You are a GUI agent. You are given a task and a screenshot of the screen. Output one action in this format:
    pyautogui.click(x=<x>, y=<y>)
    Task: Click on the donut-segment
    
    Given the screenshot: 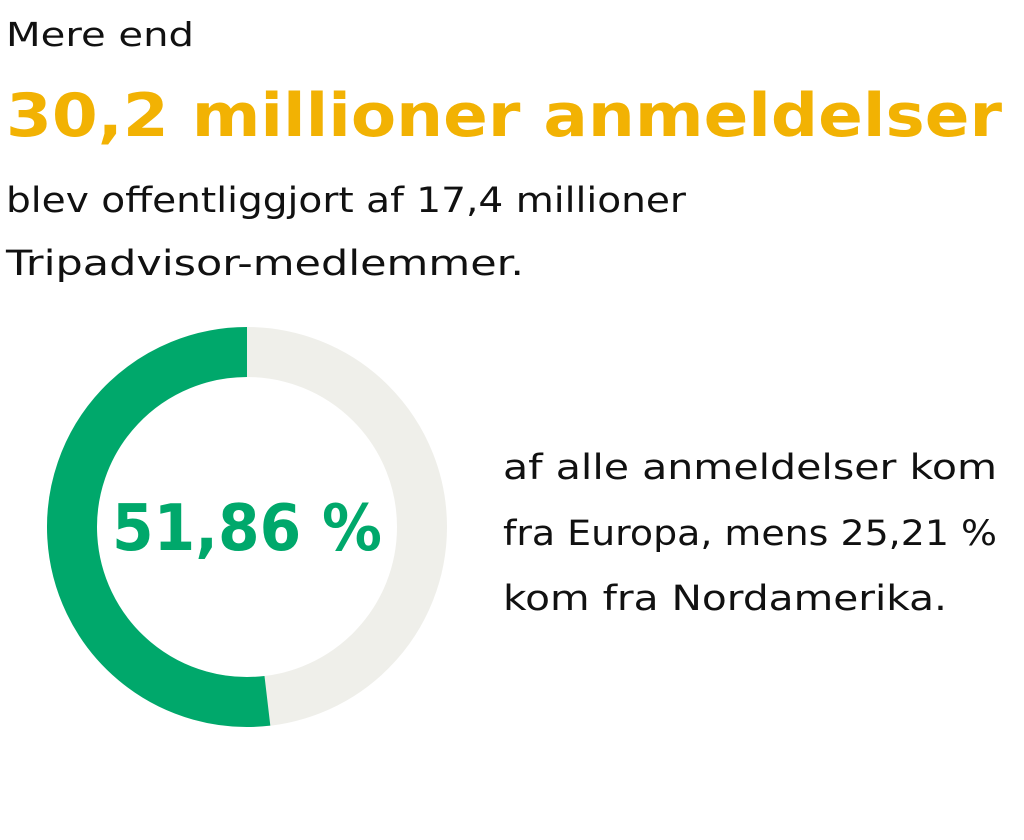 What is the action you would take?
    pyautogui.click(x=159, y=527)
    